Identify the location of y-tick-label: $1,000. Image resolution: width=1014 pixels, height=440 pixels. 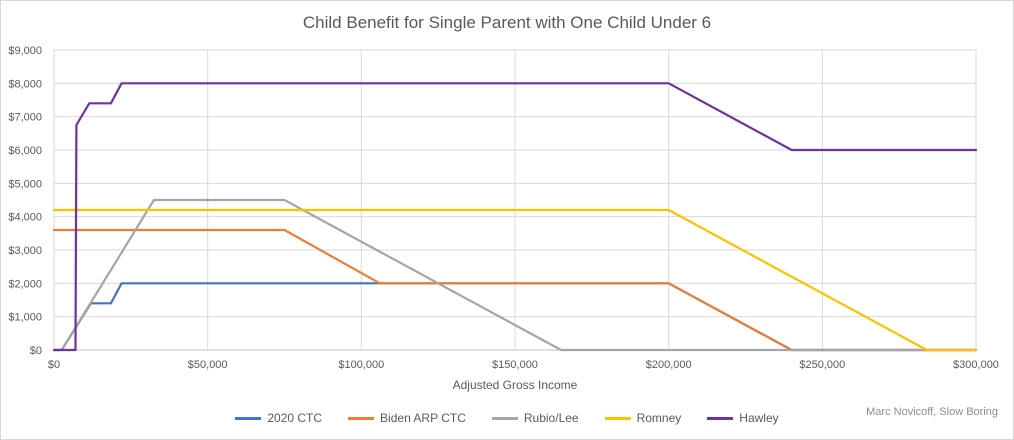
(25, 318).